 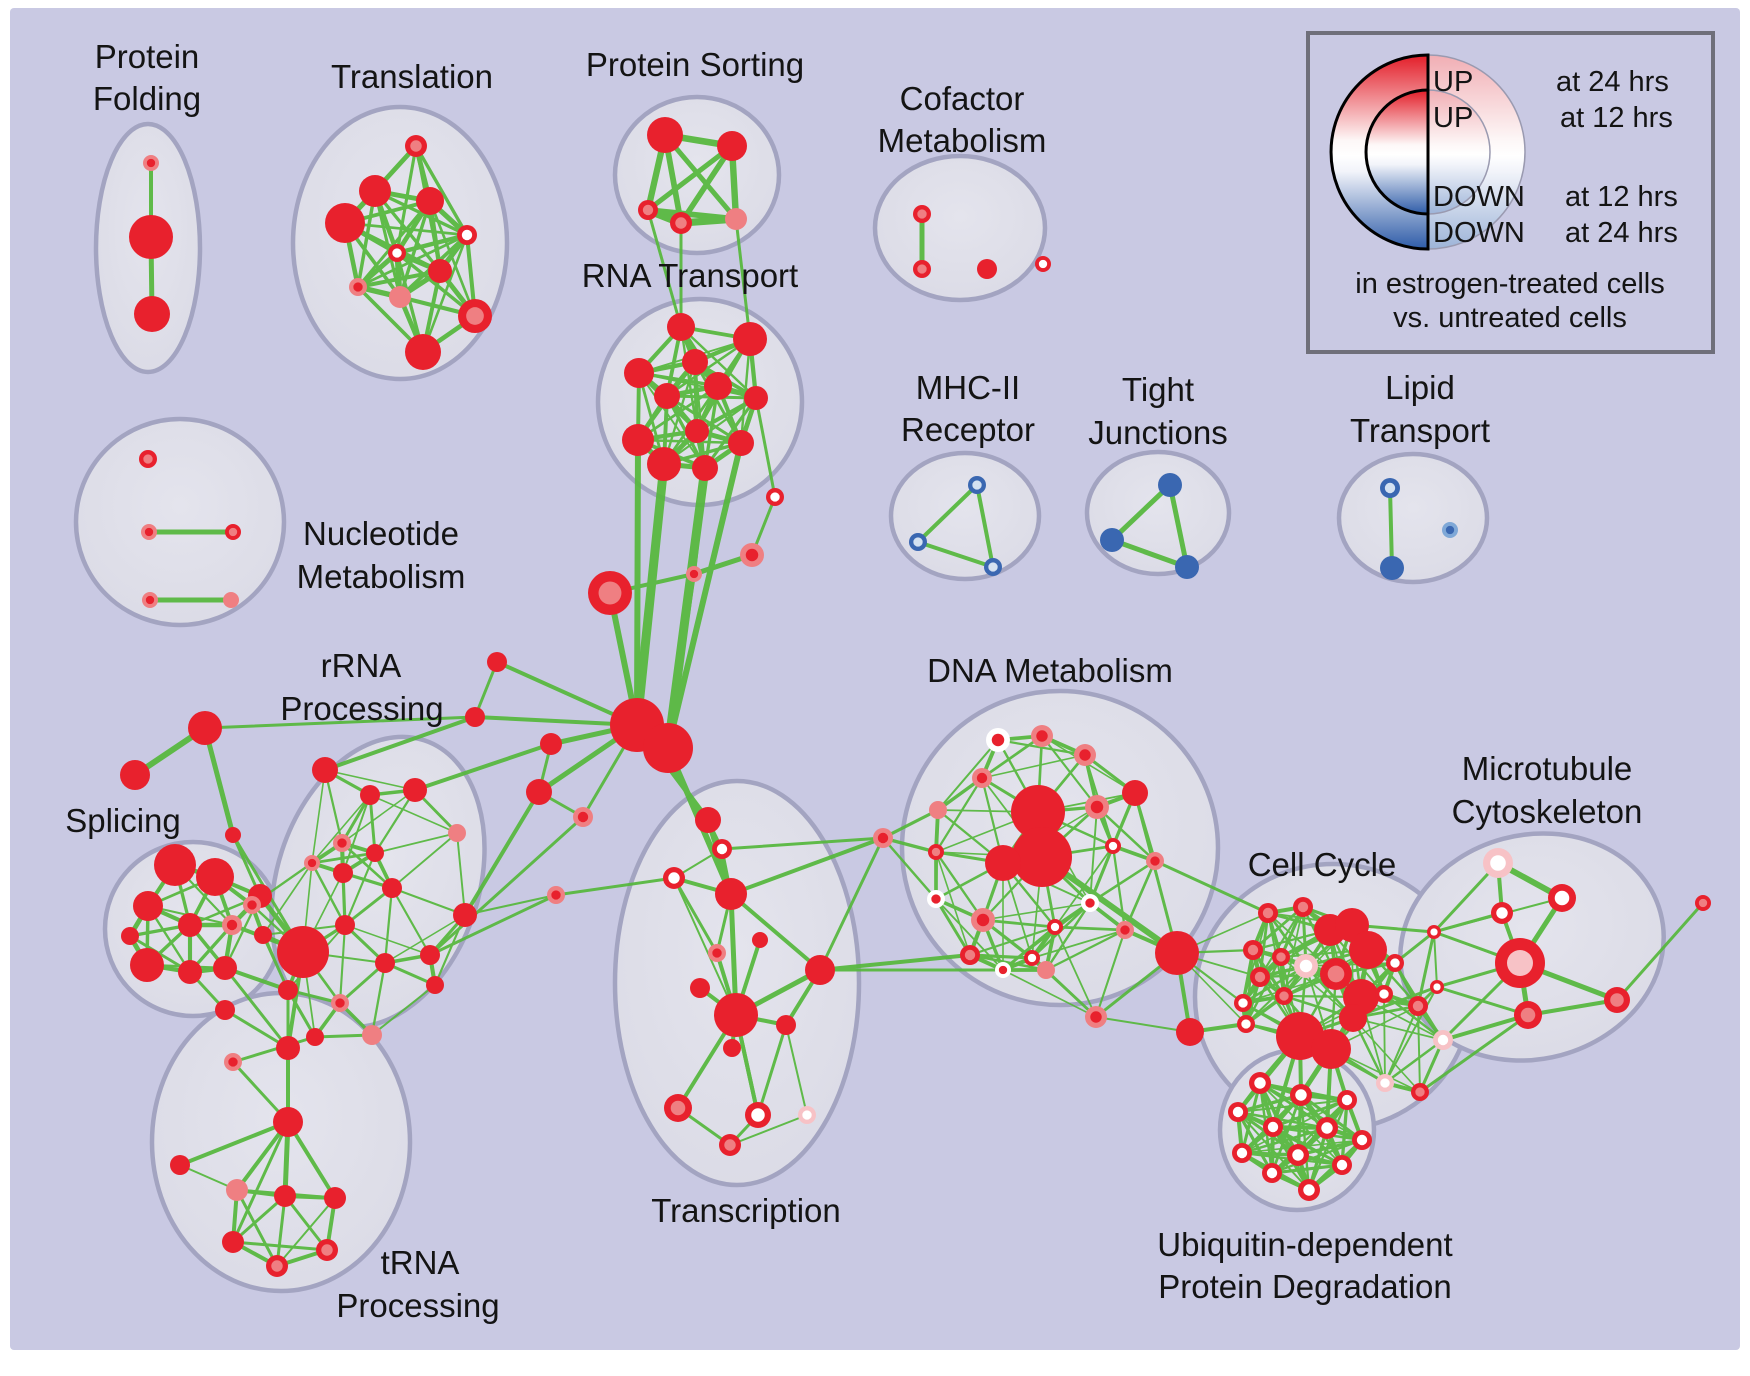 What do you see at coordinates (1395, 963) in the screenshot?
I see `node-cell_cycle-18-core` at bounding box center [1395, 963].